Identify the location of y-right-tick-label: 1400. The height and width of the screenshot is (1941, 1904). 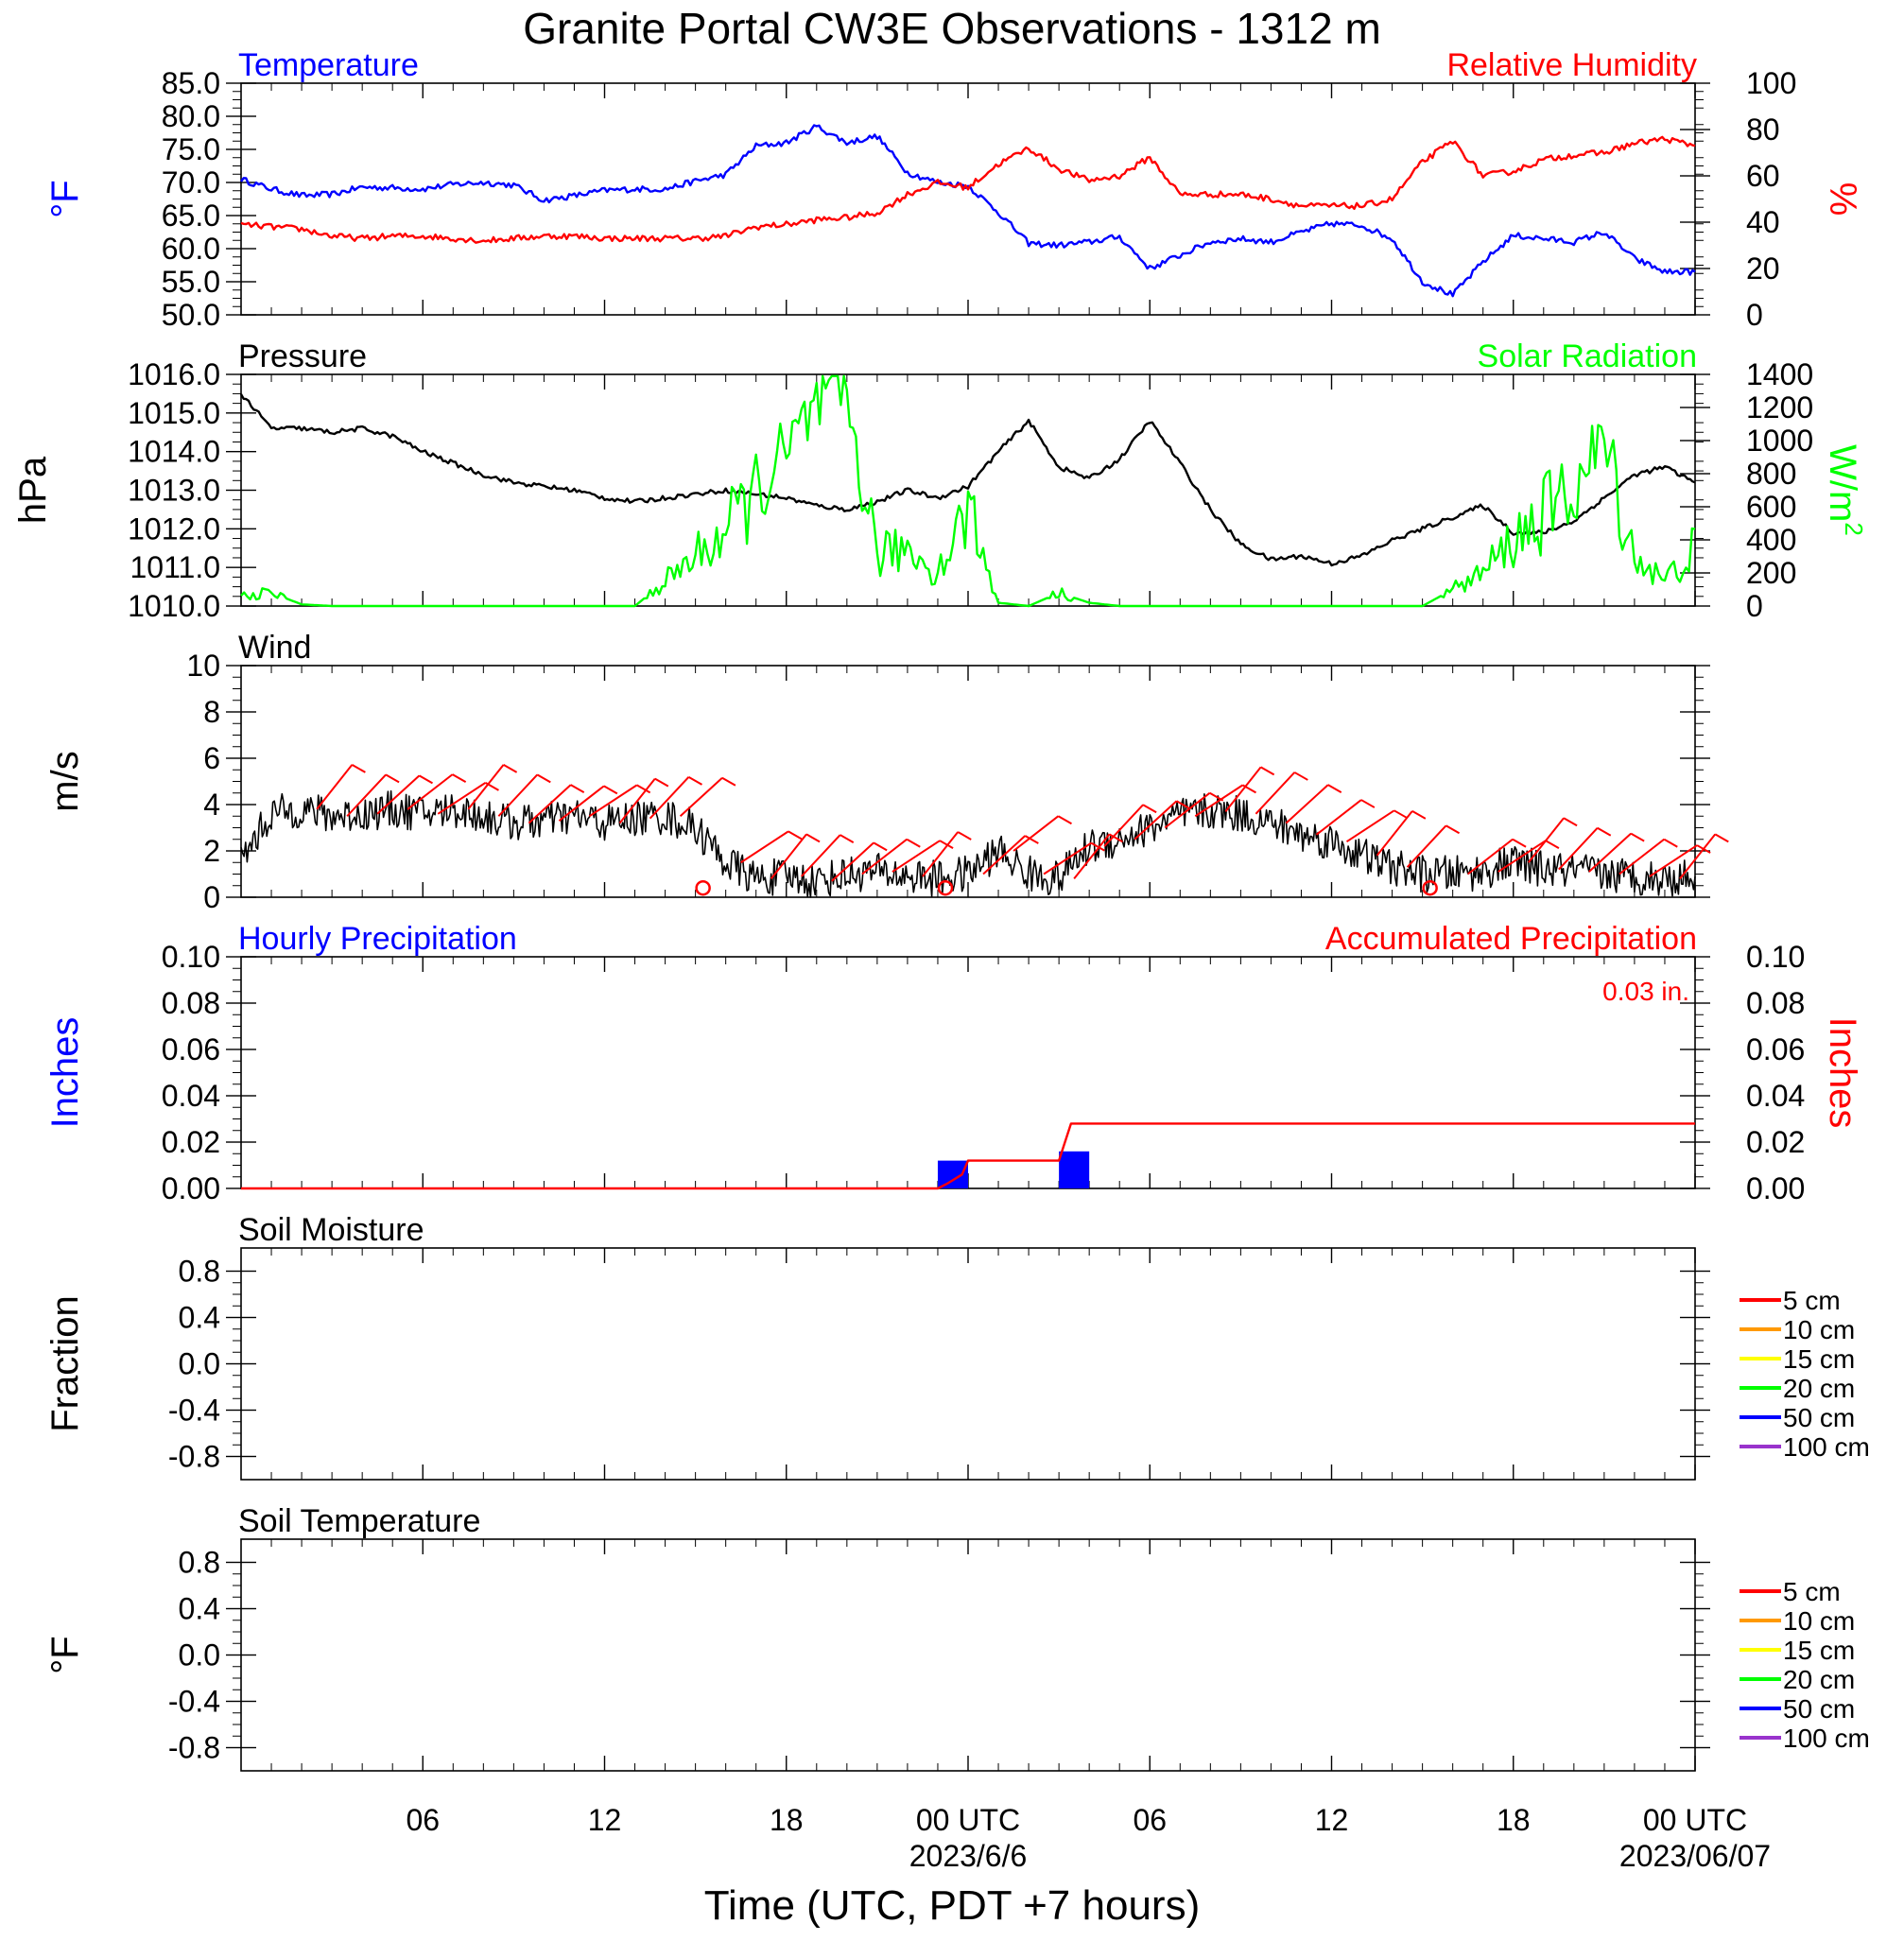
(1779, 374).